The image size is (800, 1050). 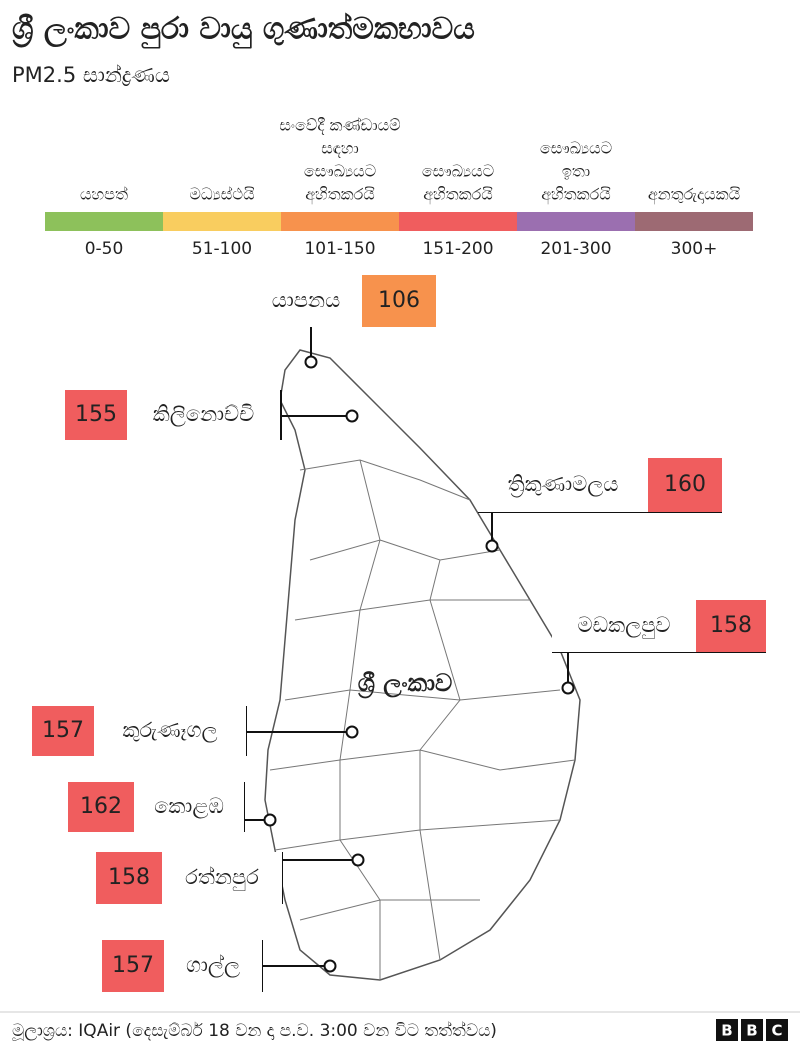 What do you see at coordinates (221, 194) in the screenshot?
I see `legend-label: මධ්‍යස්ථයි` at bounding box center [221, 194].